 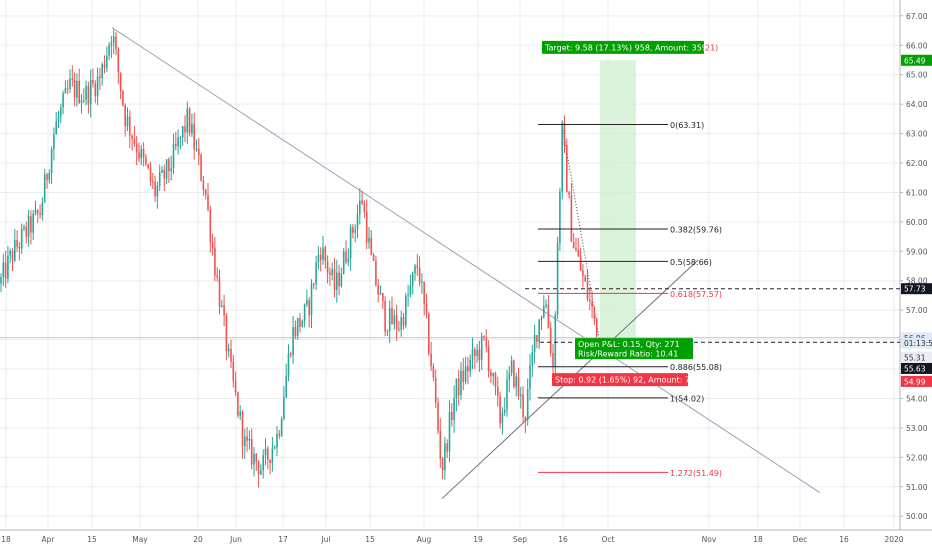 I want to click on x-tick-label: May, so click(x=140, y=539).